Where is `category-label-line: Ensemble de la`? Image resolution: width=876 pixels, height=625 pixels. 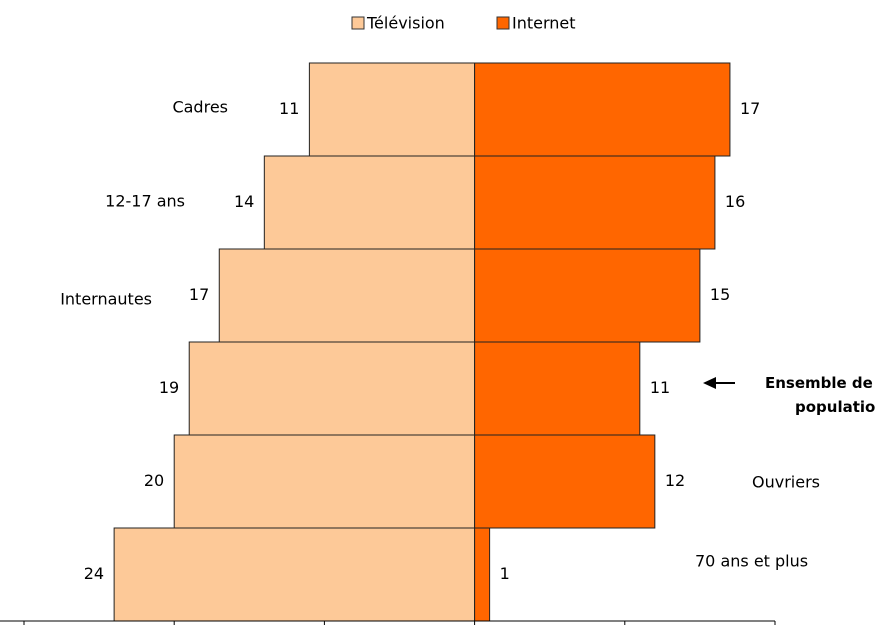
category-label-line: Ensemble de la is located at coordinates (820, 383).